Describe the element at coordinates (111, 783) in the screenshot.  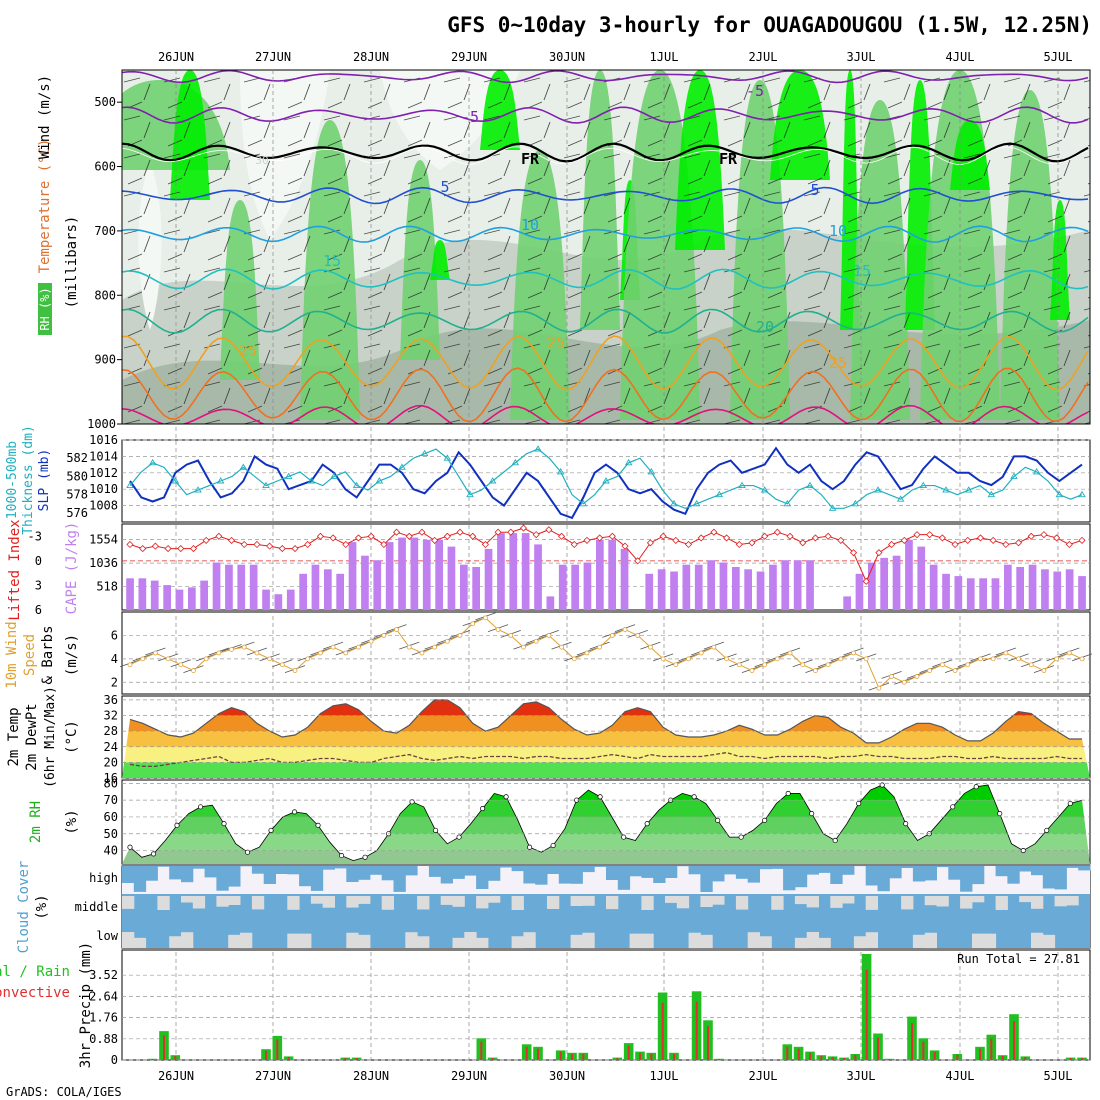
I see `rh-tick-label: 80` at that location.